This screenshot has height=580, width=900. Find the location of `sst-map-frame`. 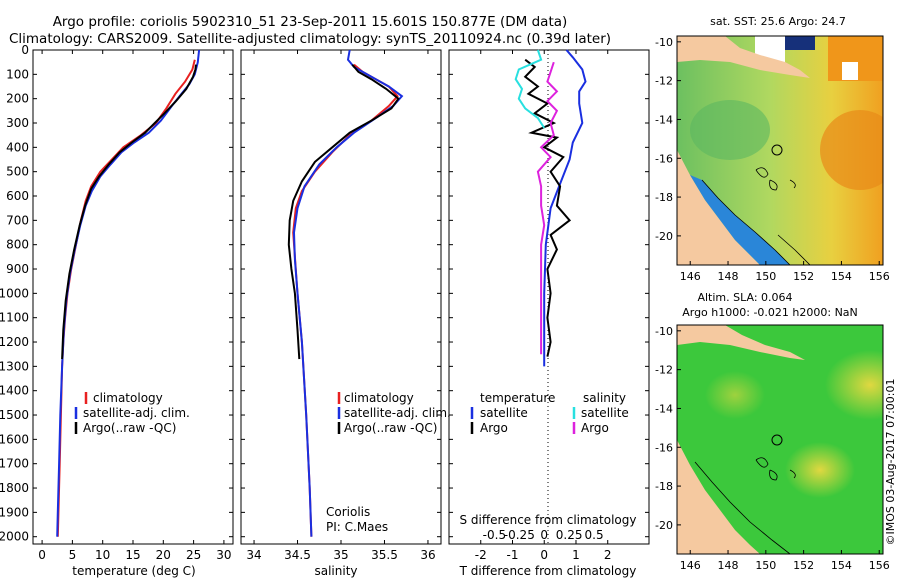

sst-map-frame is located at coordinates (780, 150).